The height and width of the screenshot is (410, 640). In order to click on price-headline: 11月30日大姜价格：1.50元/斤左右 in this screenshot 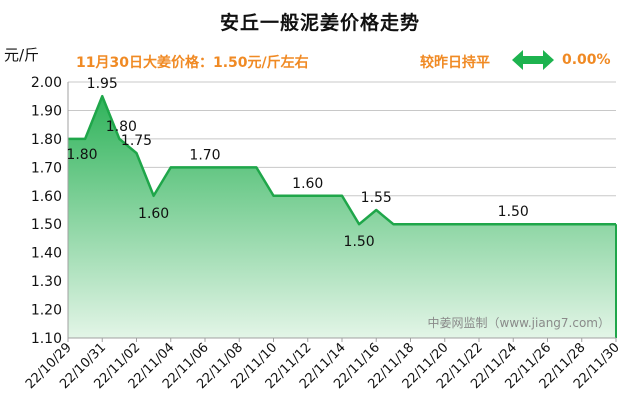, I will do `click(192, 63)`.